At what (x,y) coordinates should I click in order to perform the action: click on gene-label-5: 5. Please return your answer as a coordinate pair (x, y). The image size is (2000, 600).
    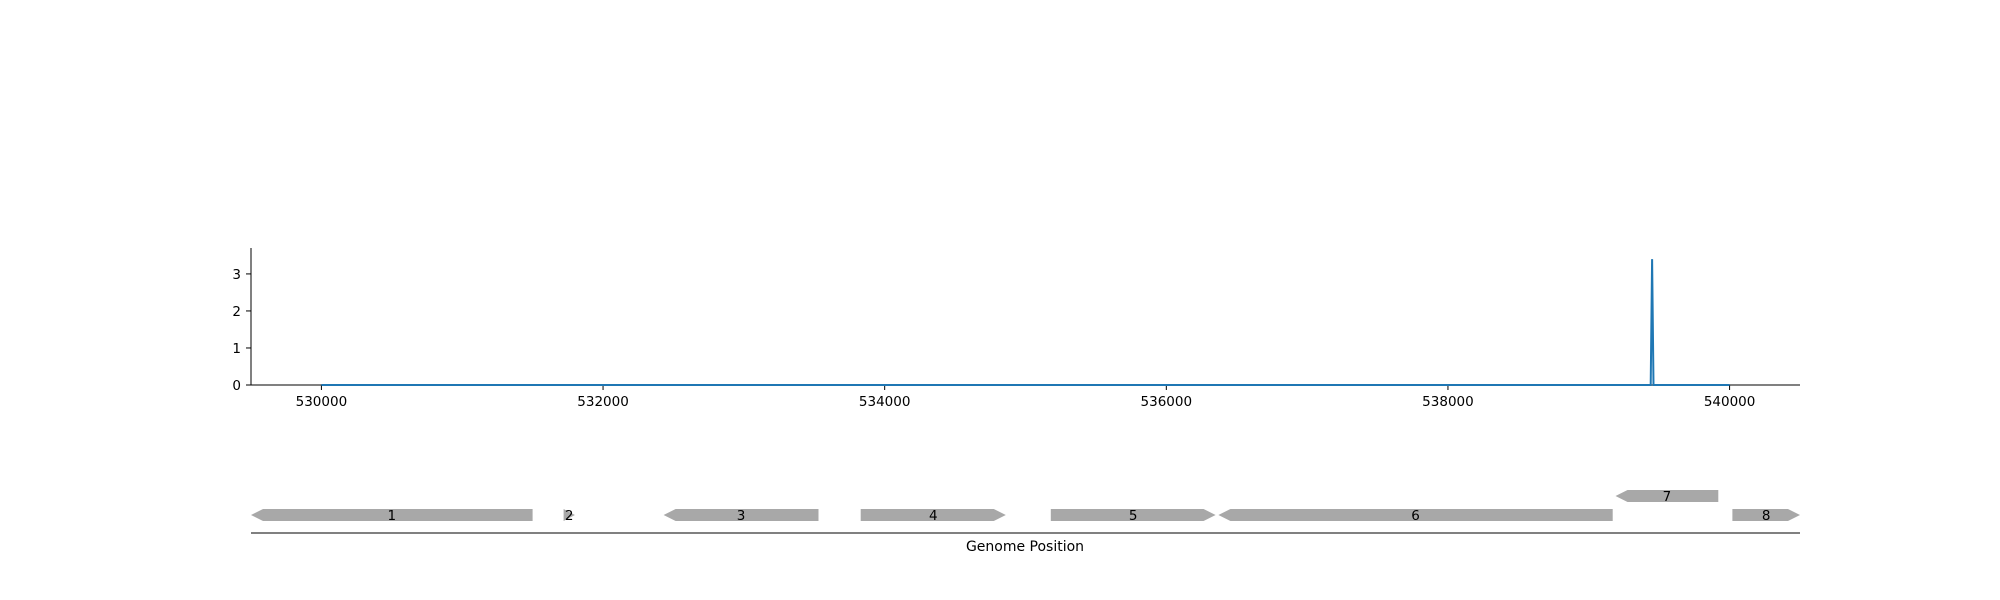
    Looking at the image, I should click on (1133, 516).